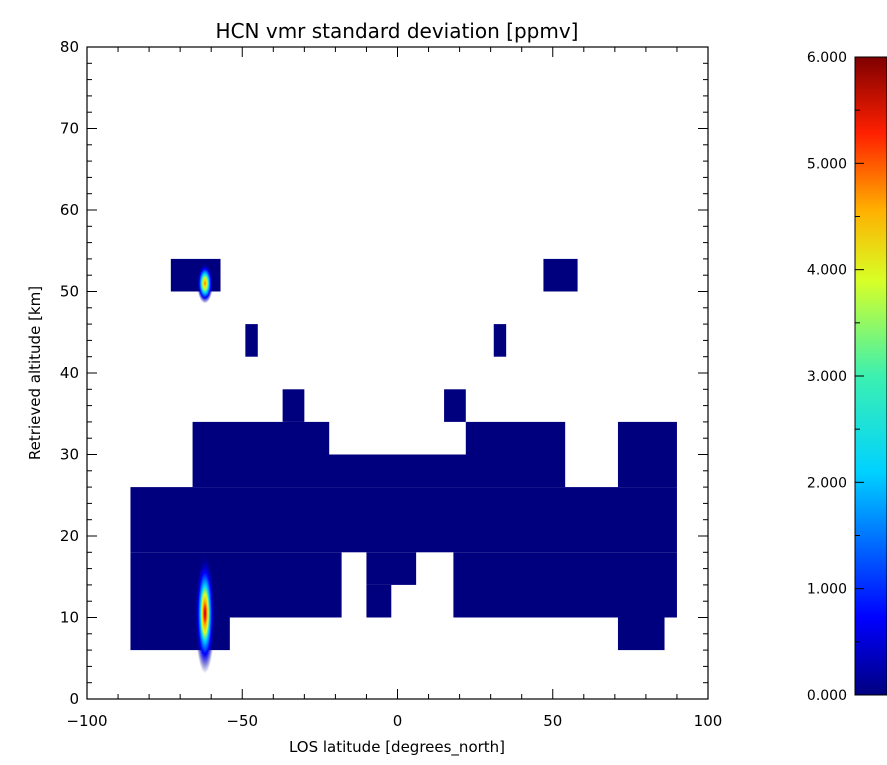 The image size is (887, 765). Describe the element at coordinates (69, 455) in the screenshot. I see `y-tick-label: 30` at that location.